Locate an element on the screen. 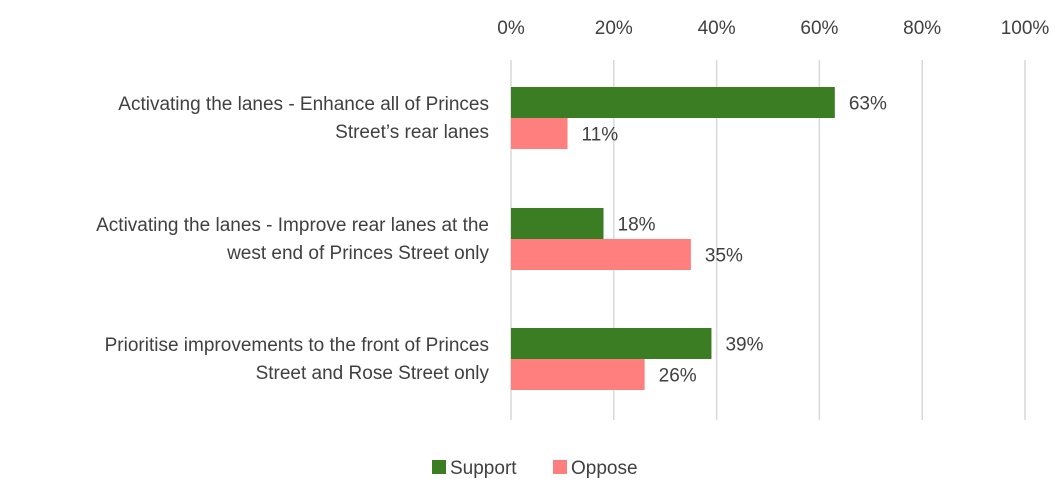 The height and width of the screenshot is (486, 1056). data-label-oppose-2: 35% is located at coordinates (724, 256).